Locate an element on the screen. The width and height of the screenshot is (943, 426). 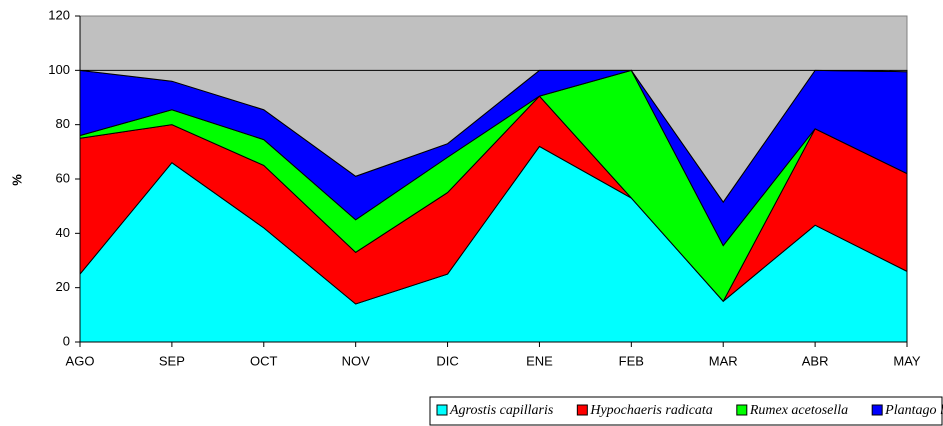
legend-label: Plantago lanceolata is located at coordinates (913, 410).